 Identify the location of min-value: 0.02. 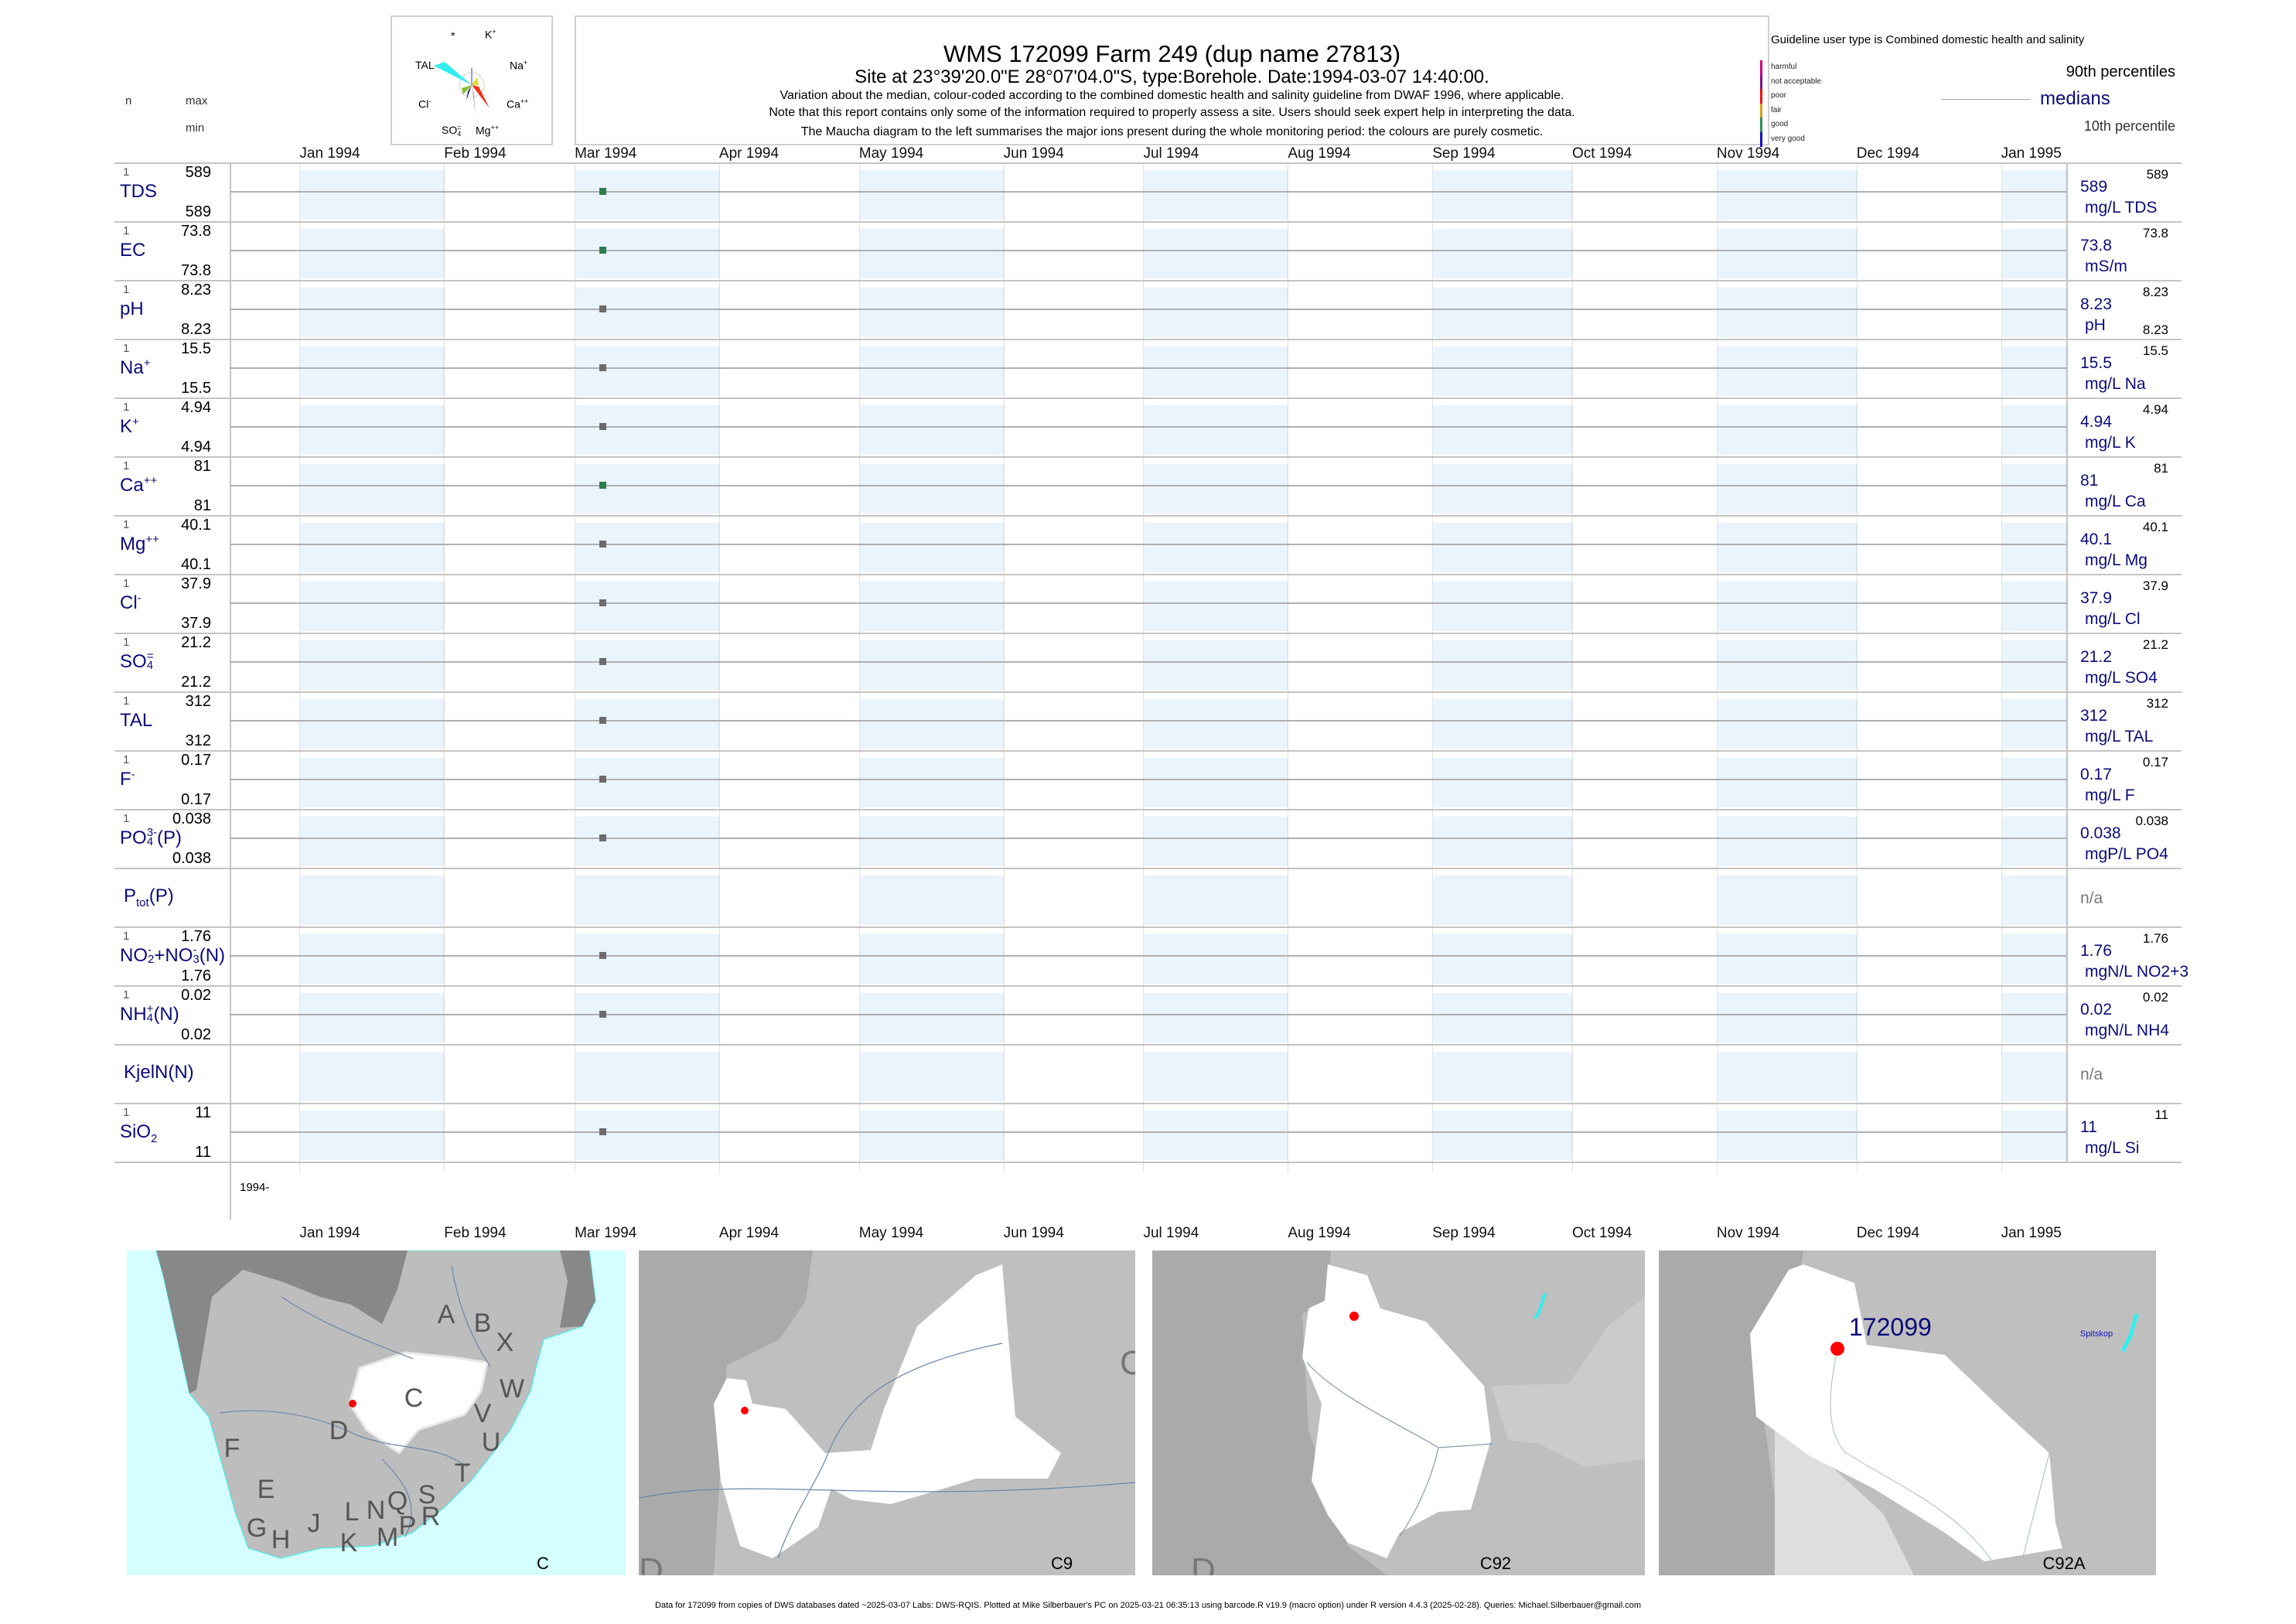
(196, 1034).